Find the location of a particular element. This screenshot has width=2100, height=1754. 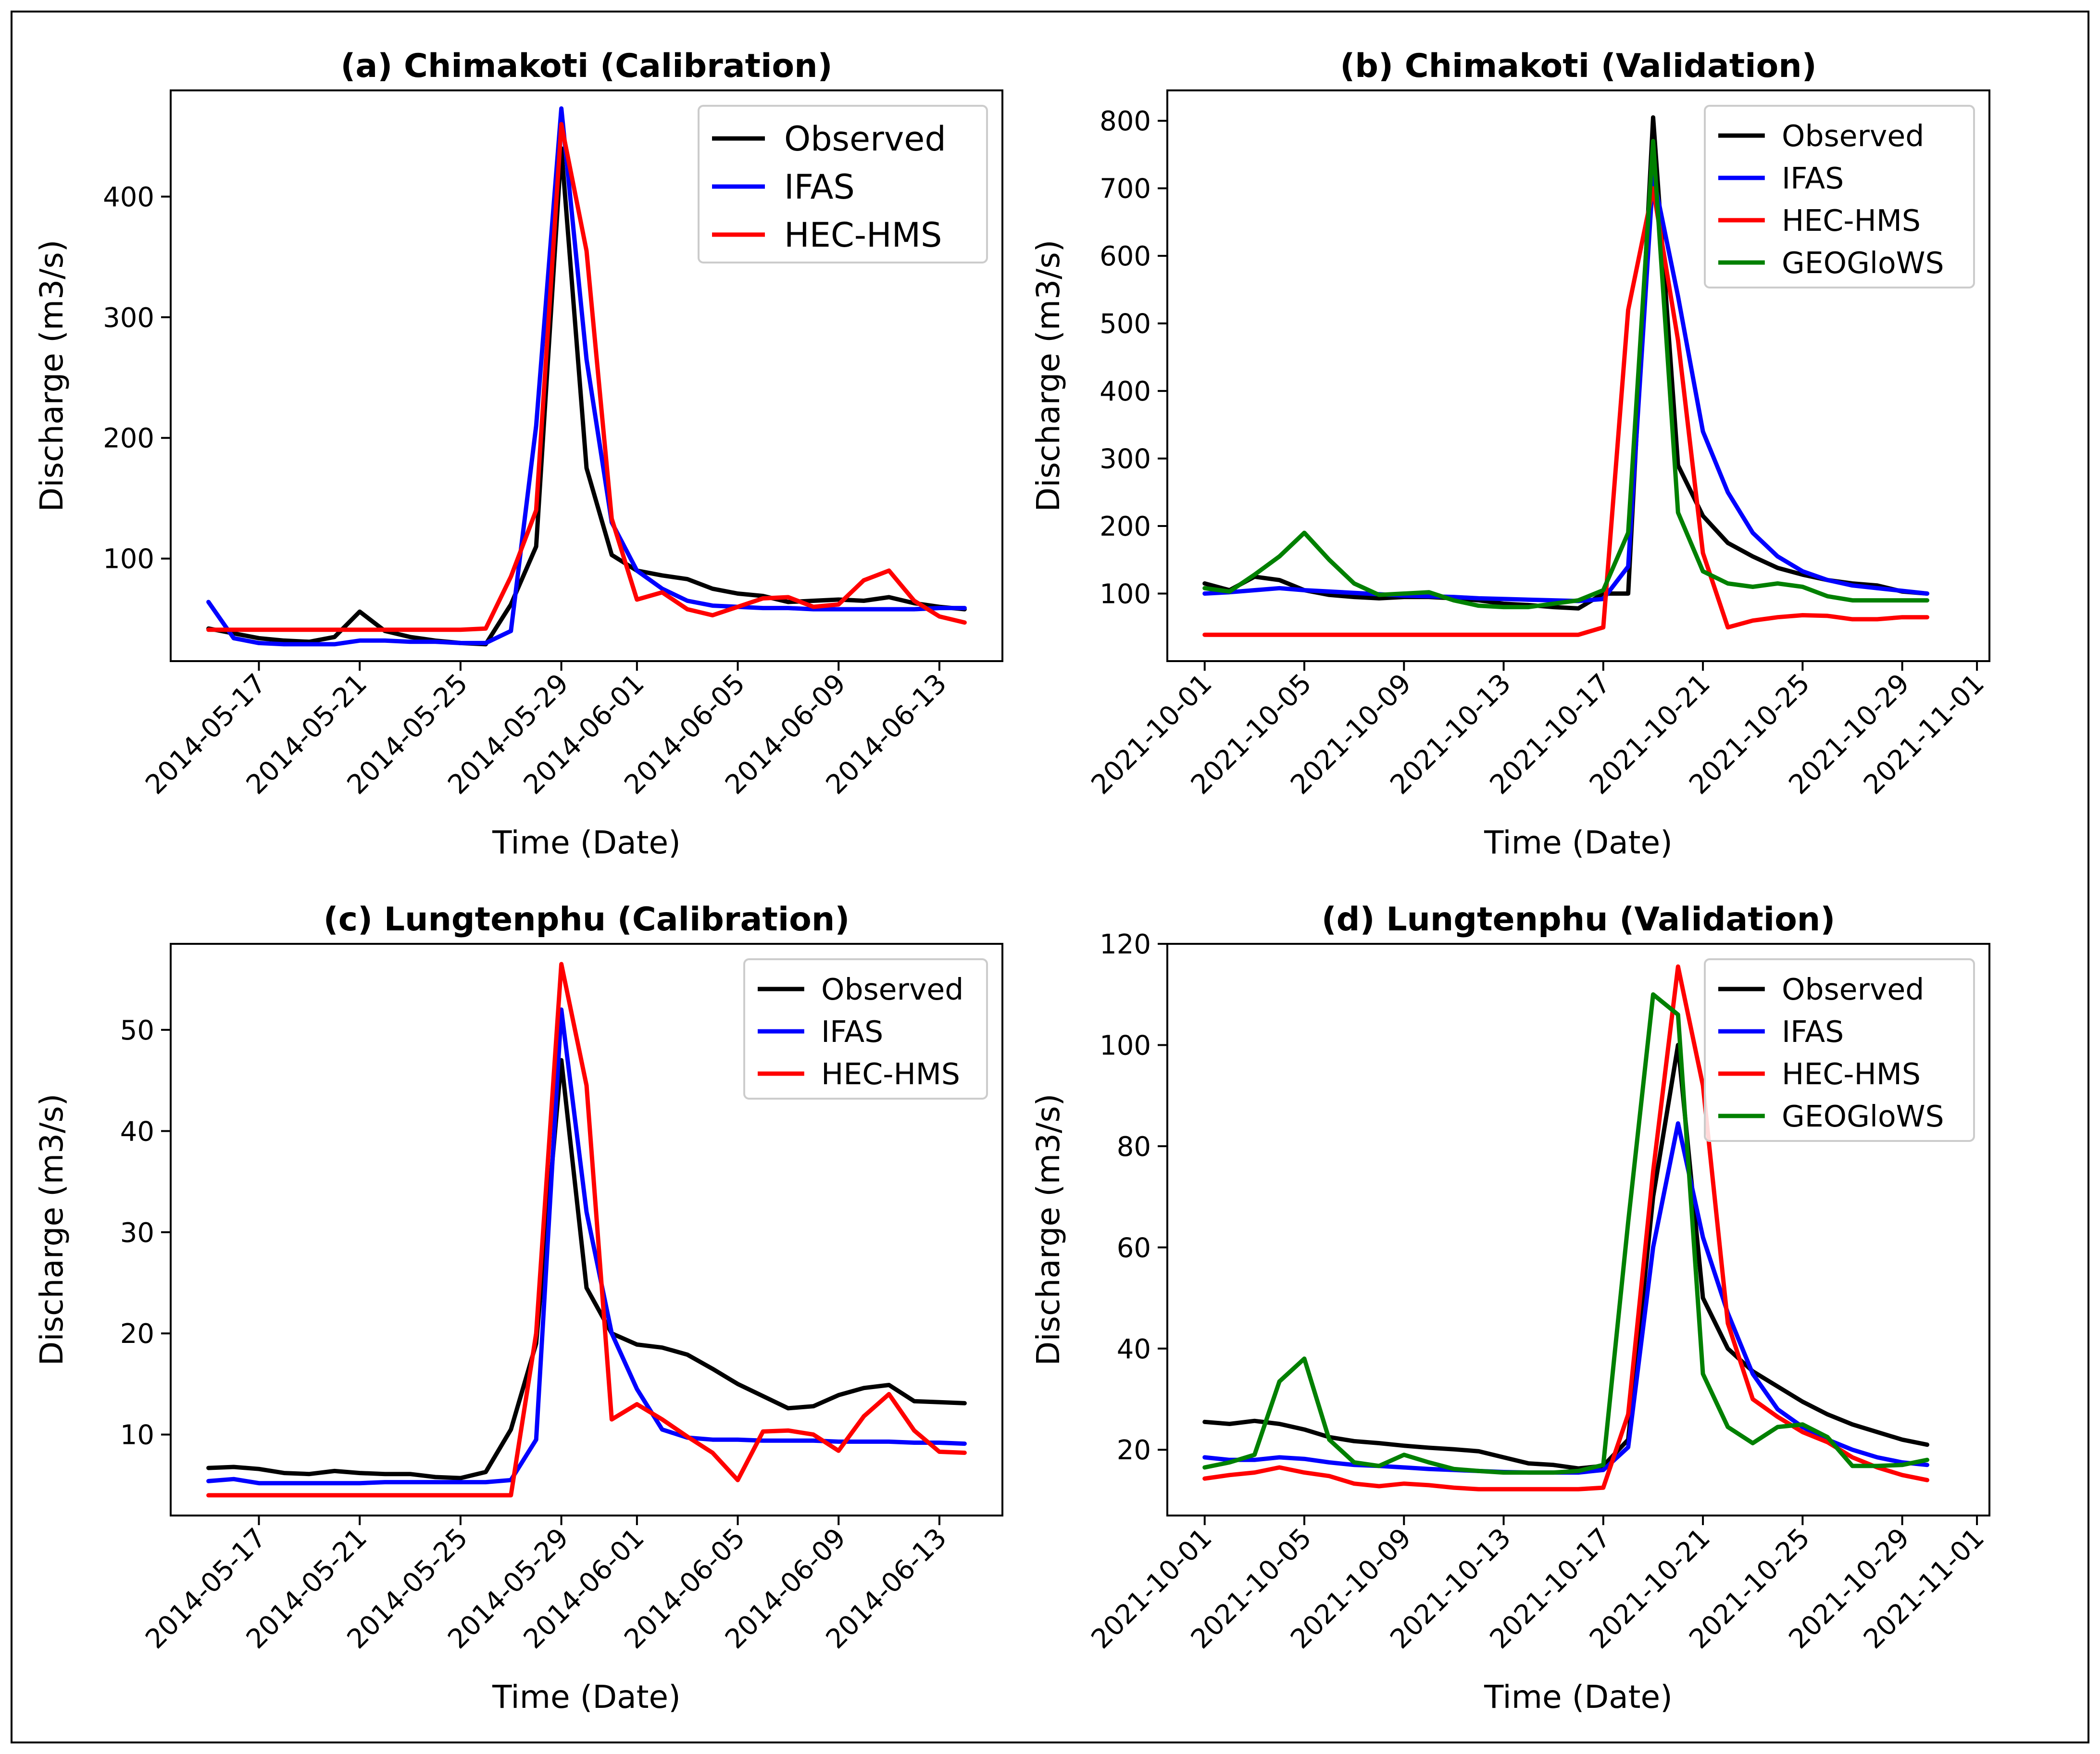

y-tick-label: 60 is located at coordinates (1134, 1248).